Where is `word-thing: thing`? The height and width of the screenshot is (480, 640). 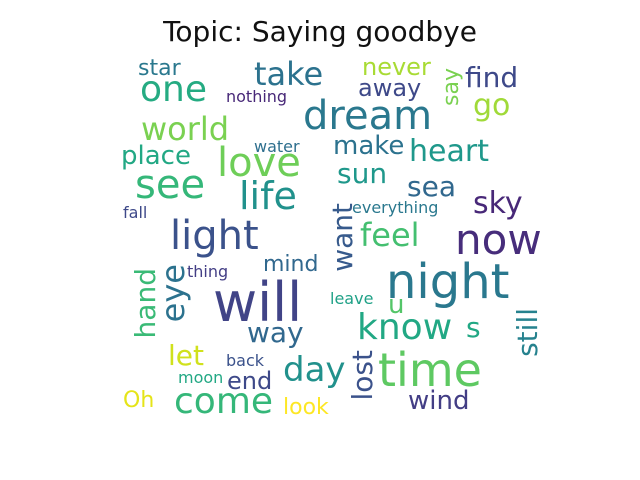
word-thing: thing is located at coordinates (208, 271).